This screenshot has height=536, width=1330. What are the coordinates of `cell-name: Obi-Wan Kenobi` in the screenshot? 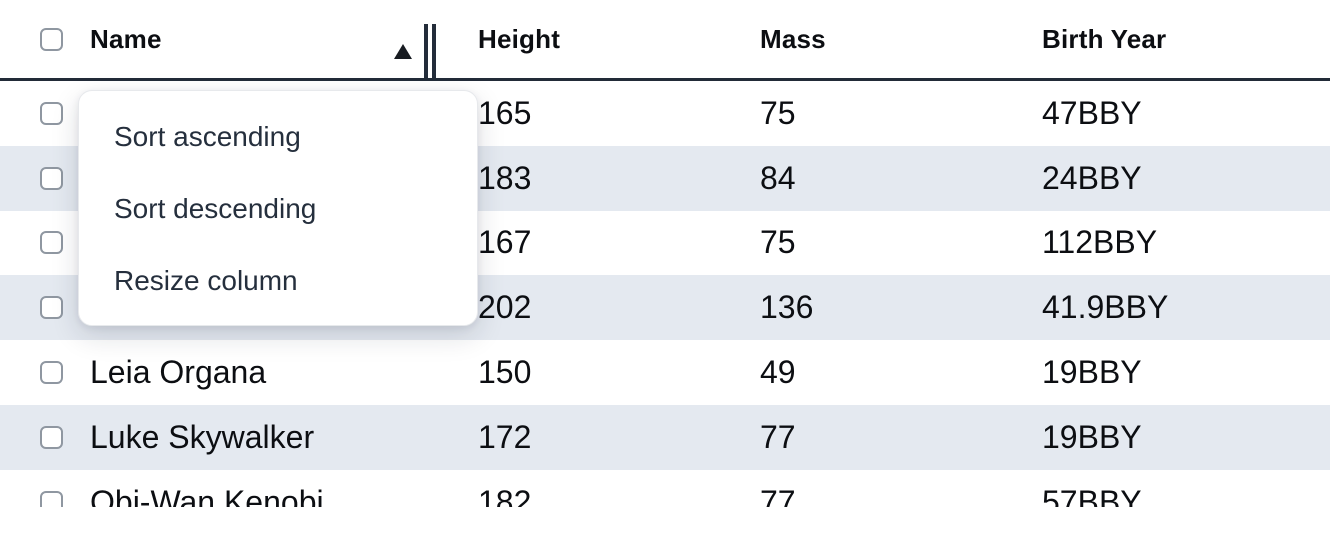 It's located at (207, 495).